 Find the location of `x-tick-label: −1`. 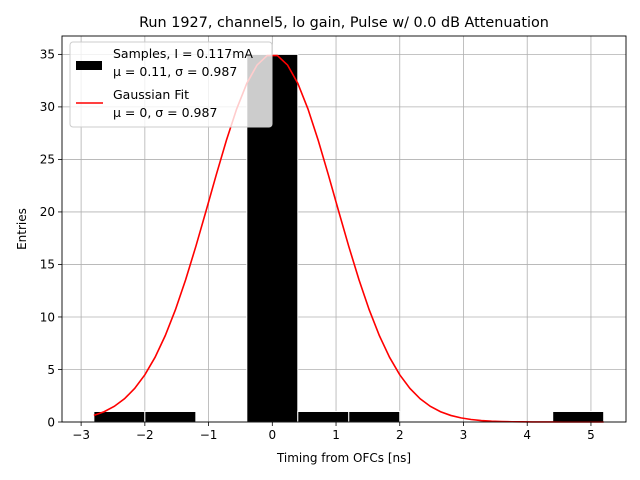

x-tick-label: −1 is located at coordinates (209, 435).